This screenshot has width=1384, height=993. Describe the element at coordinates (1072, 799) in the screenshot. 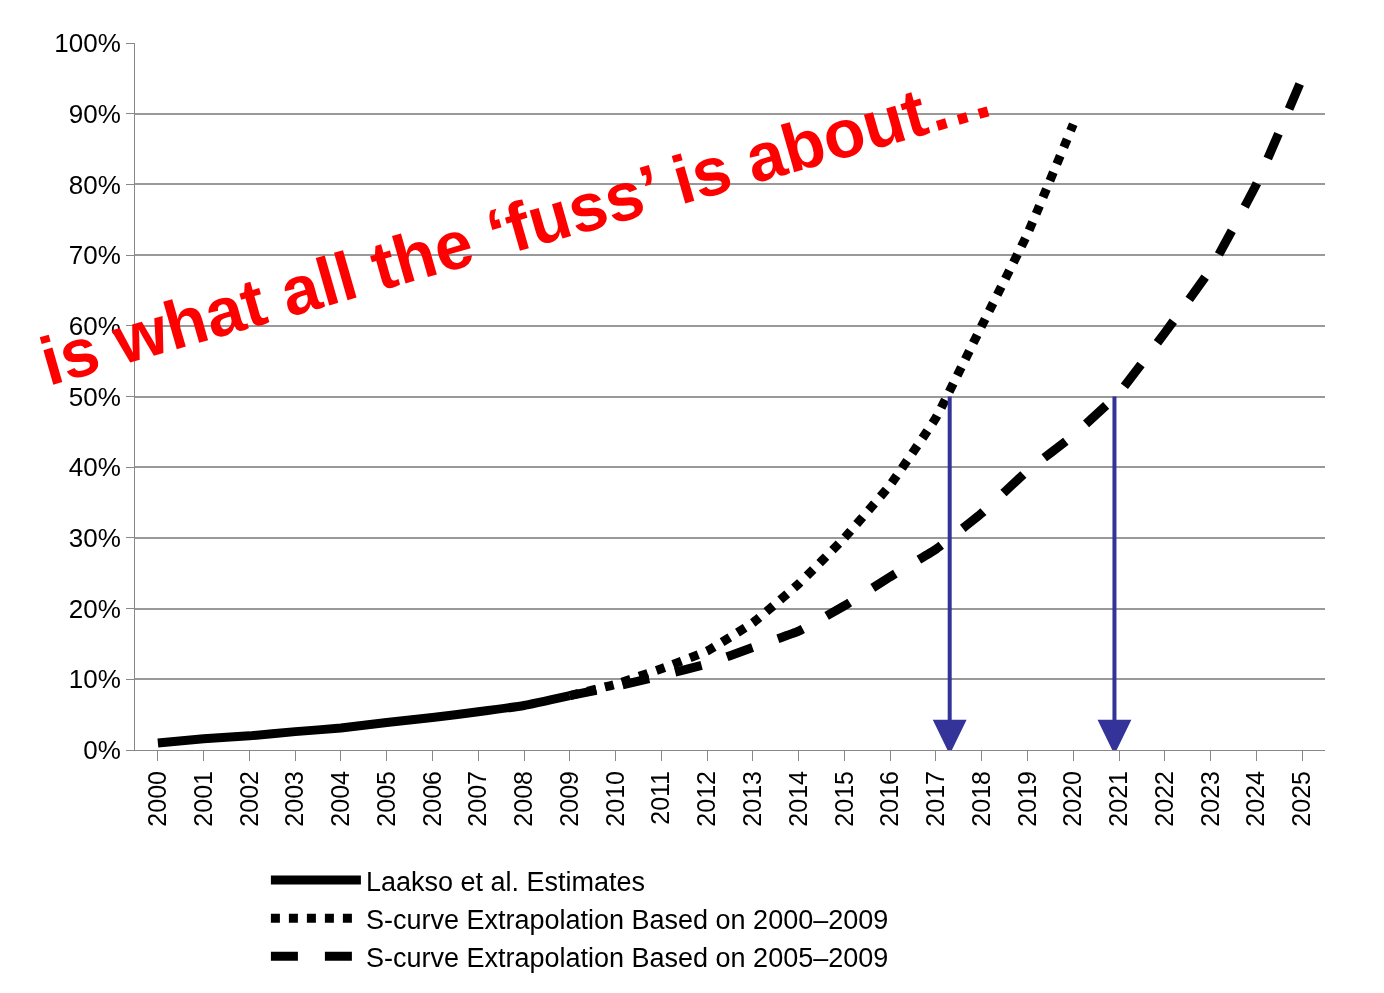

I see `x-tick-label: 2020` at that location.